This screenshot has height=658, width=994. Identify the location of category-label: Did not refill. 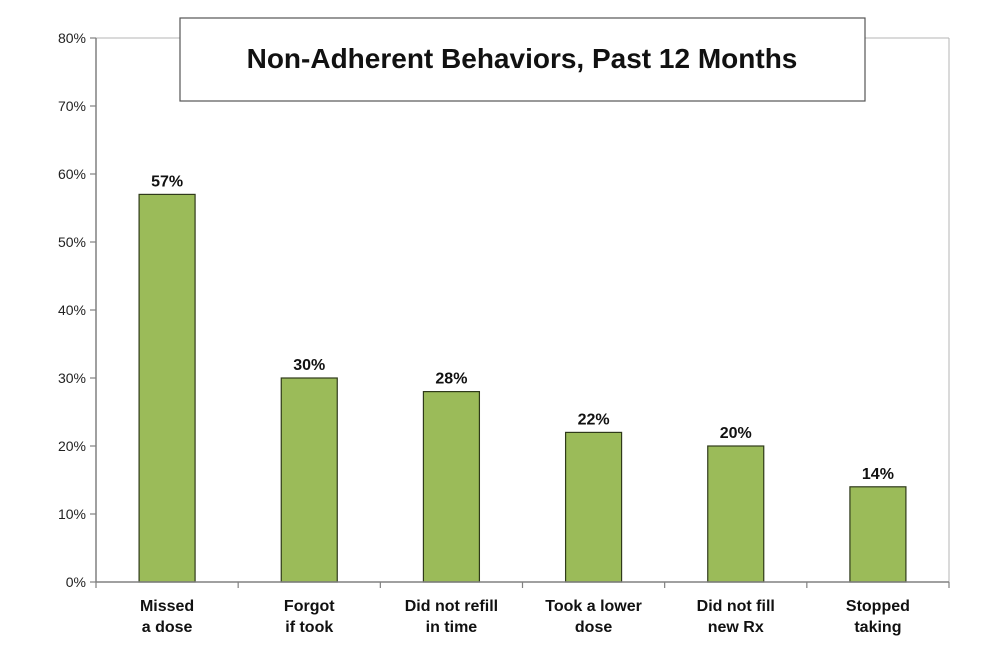
(451, 606).